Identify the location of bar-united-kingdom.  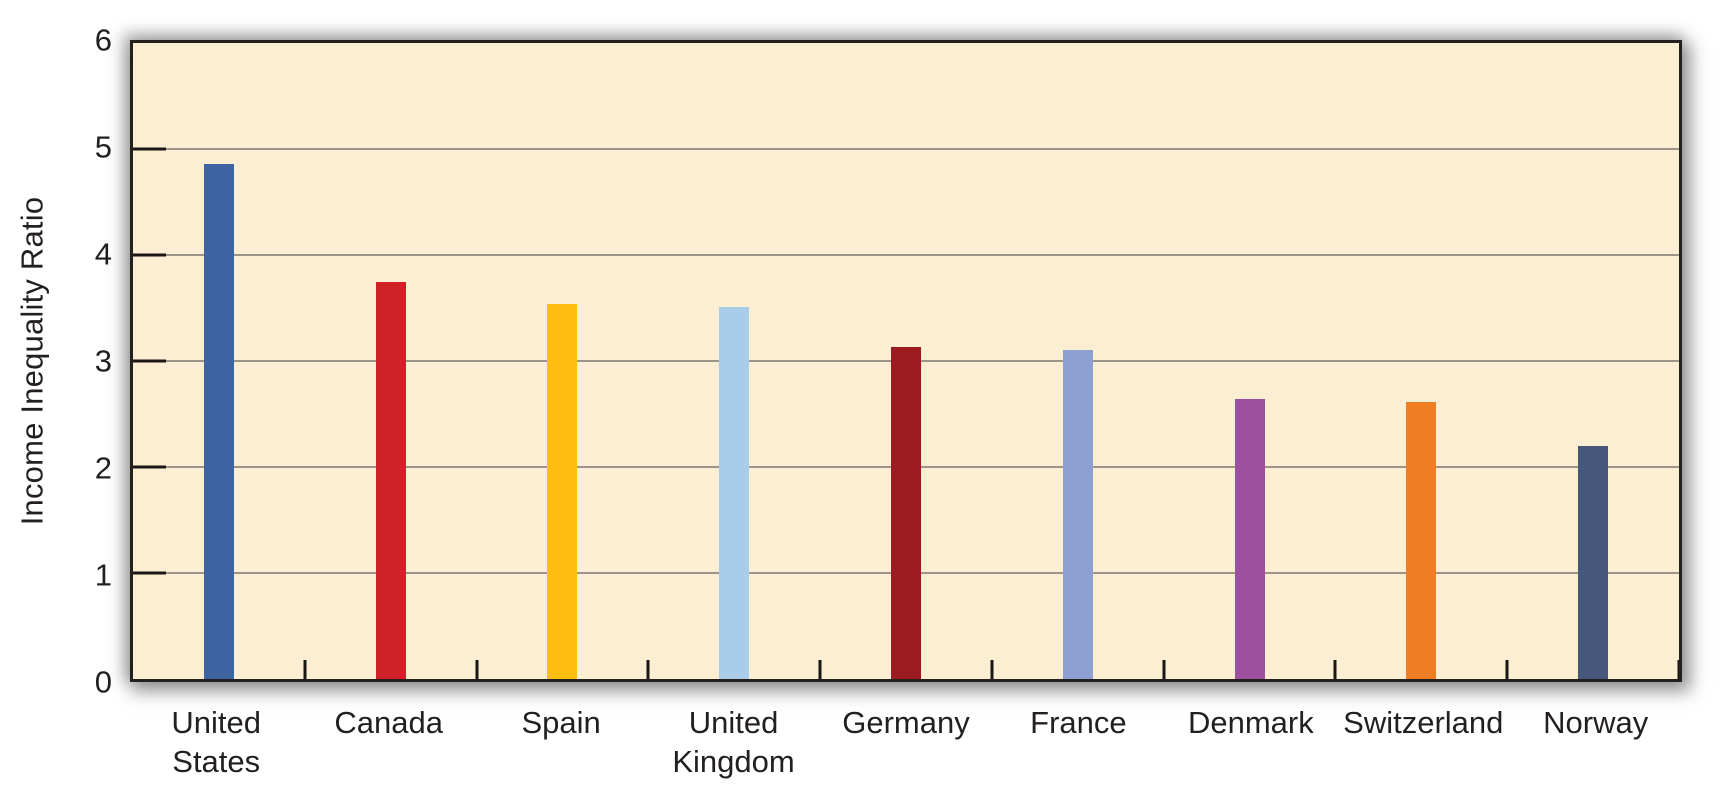
(734, 492).